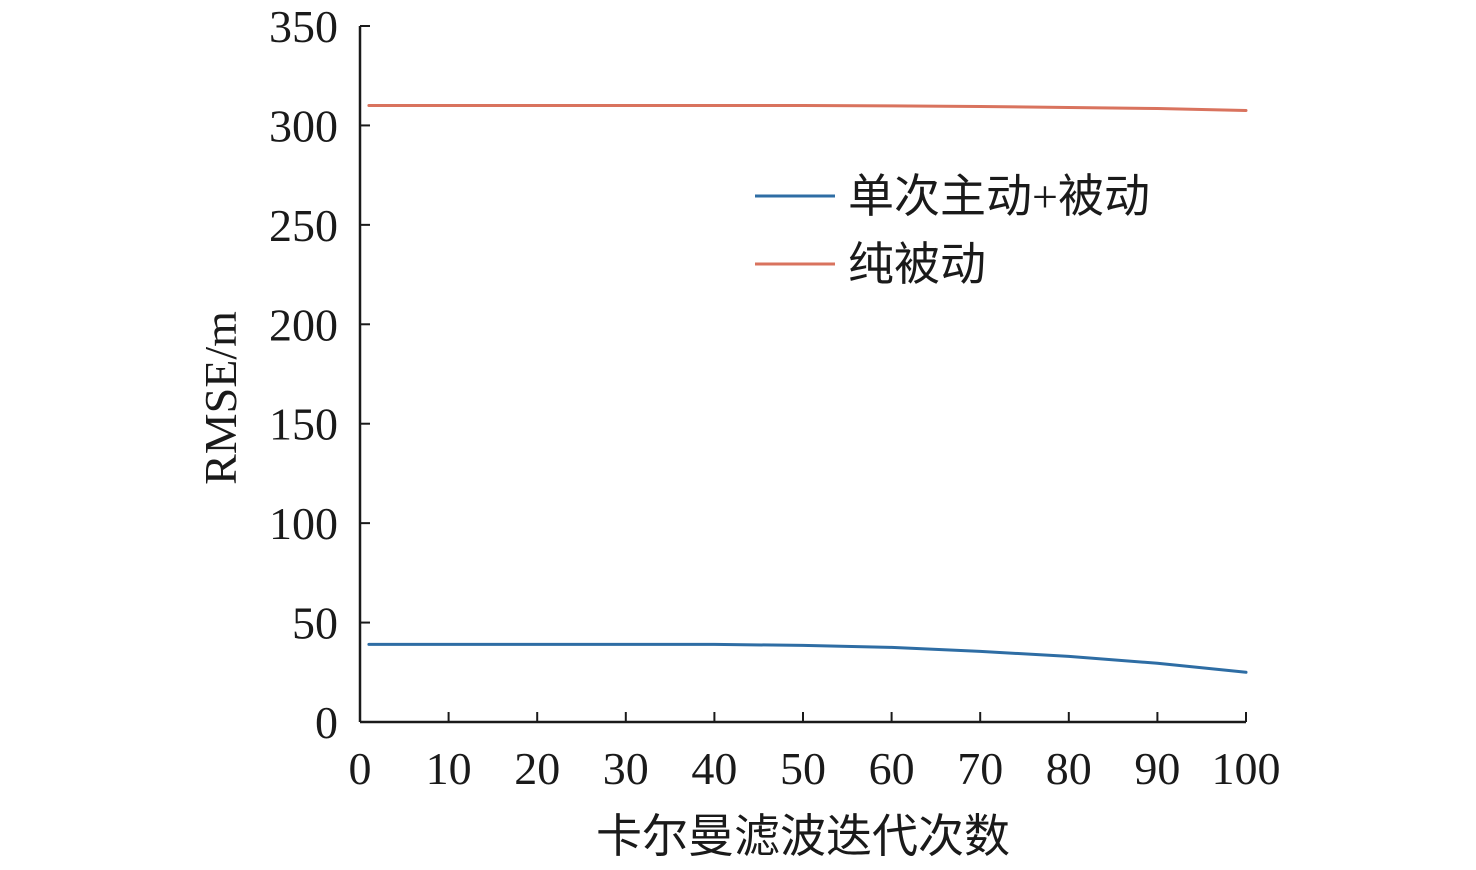 The width and height of the screenshot is (1476, 870). What do you see at coordinates (303, 125) in the screenshot?
I see `y-tick-label: 300` at bounding box center [303, 125].